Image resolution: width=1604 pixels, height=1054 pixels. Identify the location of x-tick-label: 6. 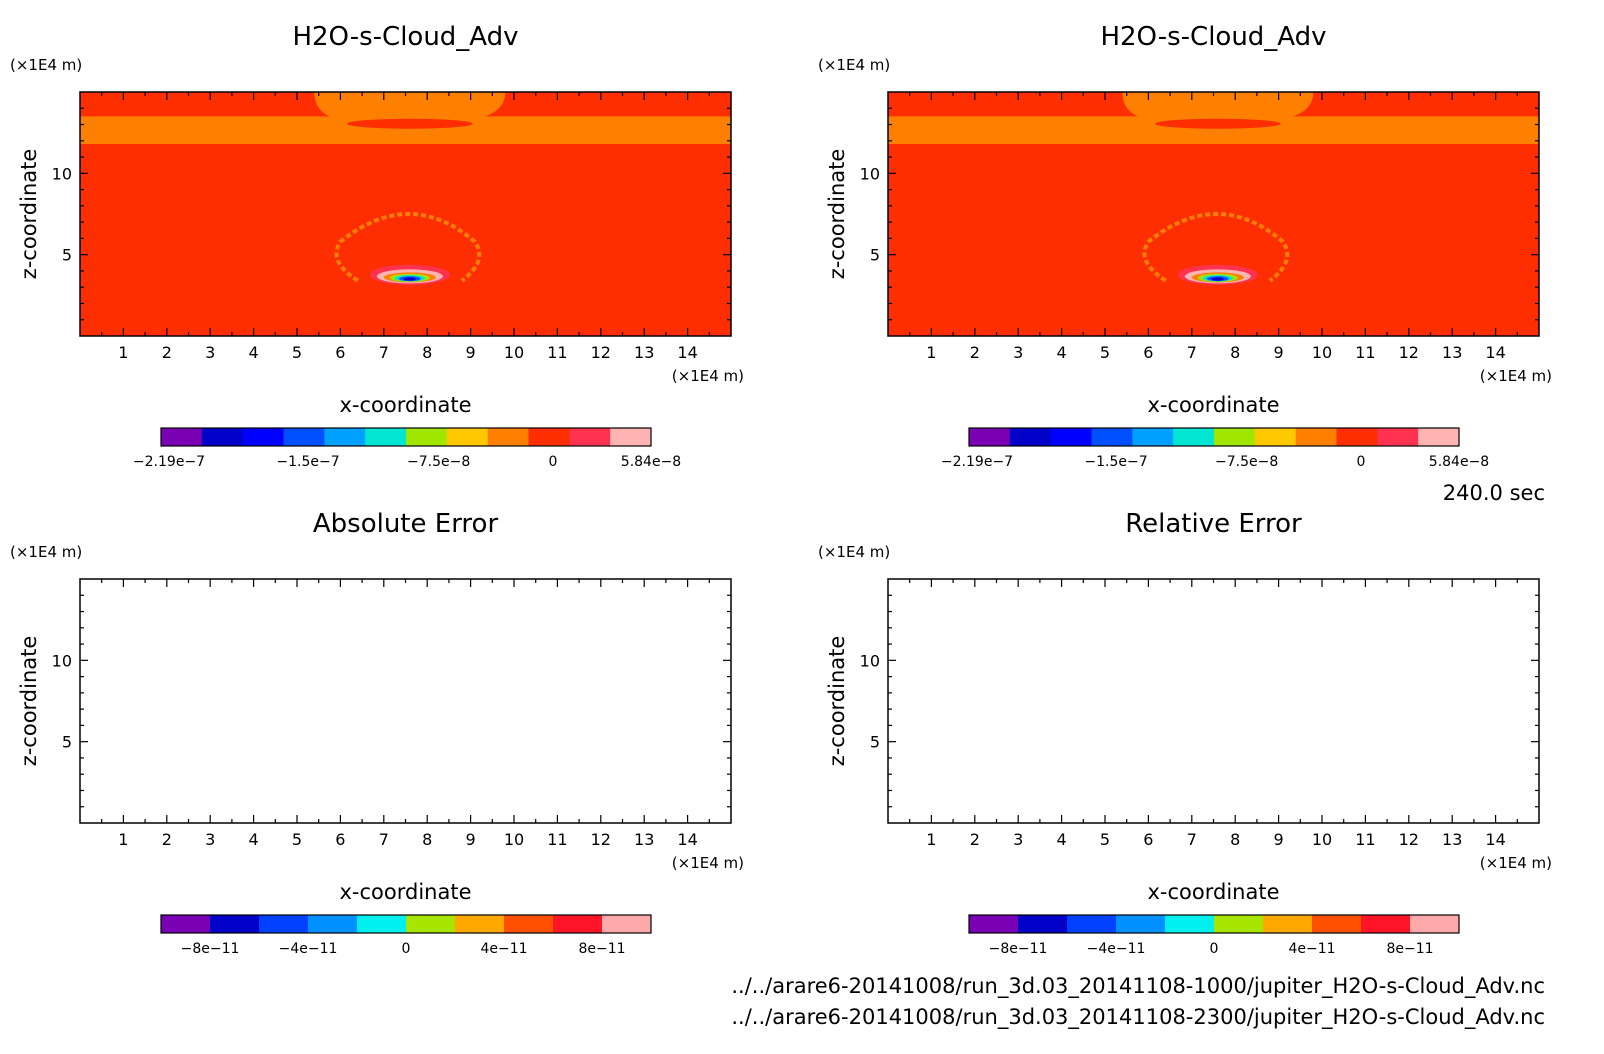
(1148, 839).